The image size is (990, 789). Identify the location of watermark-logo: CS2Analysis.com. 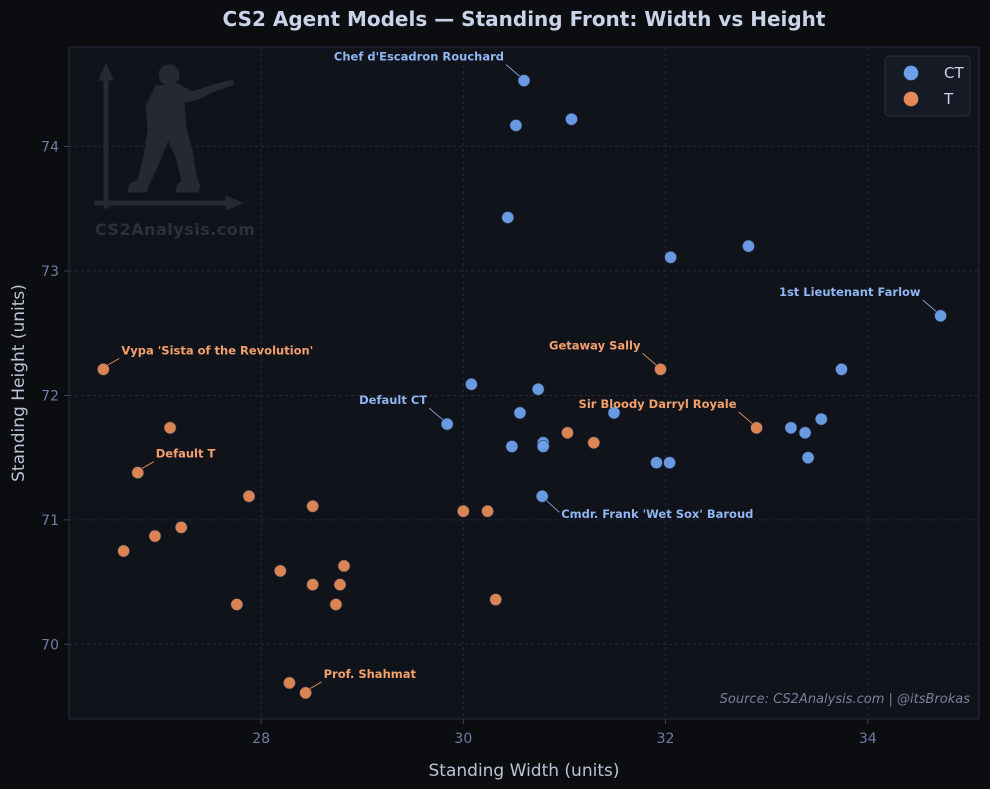
(174, 150).